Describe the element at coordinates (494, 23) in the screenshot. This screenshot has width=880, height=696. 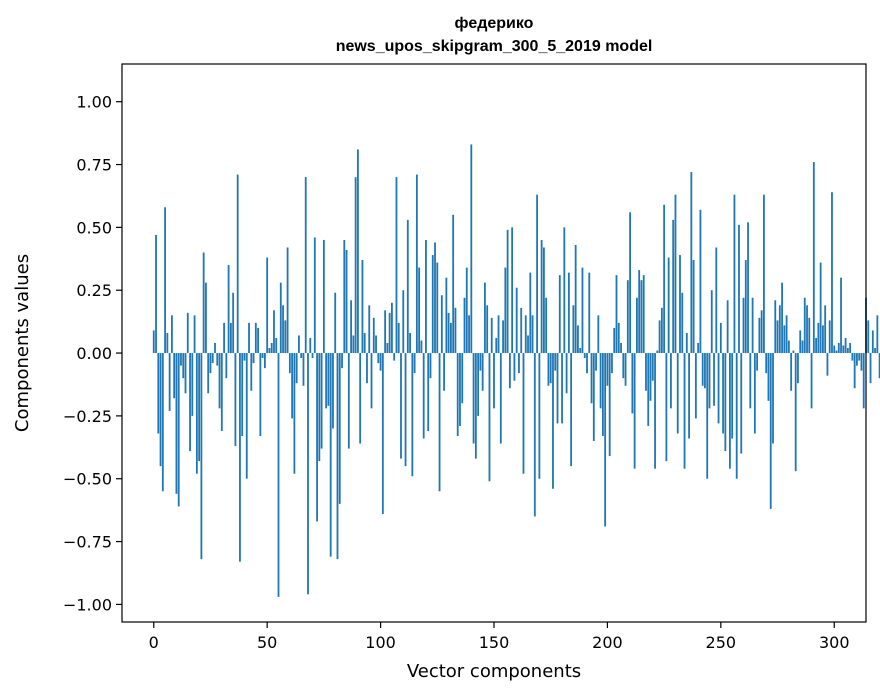
I see `chart-title-line-1: федерико` at that location.